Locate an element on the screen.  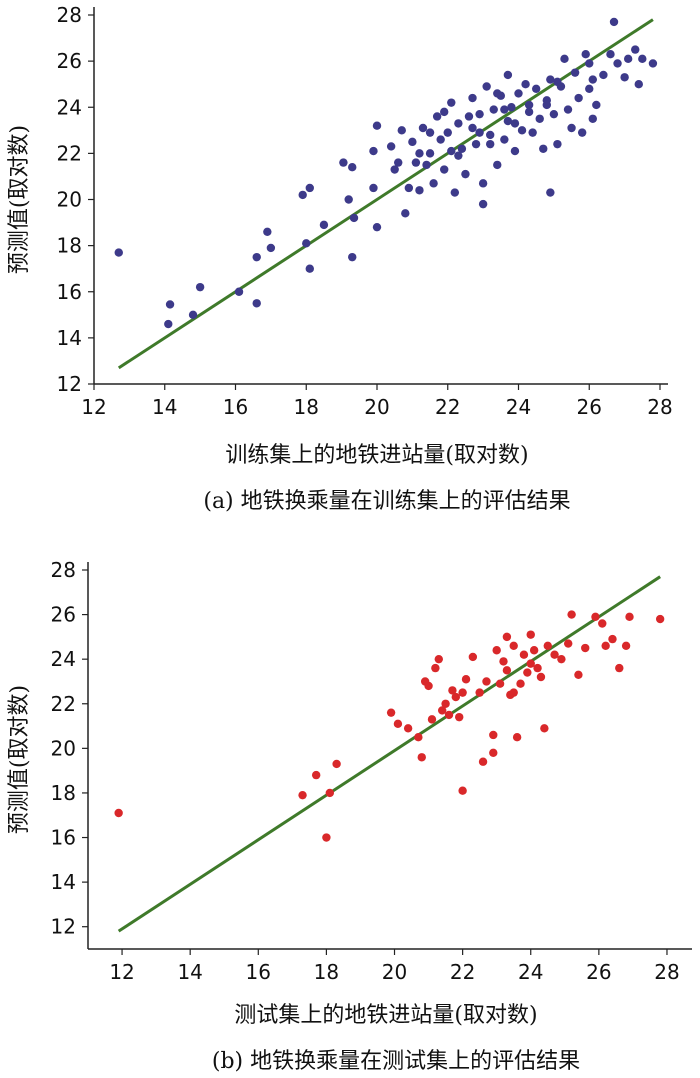
x-axis-title: 测试集上的地铁进站量(取对数) is located at coordinates (385, 1015).